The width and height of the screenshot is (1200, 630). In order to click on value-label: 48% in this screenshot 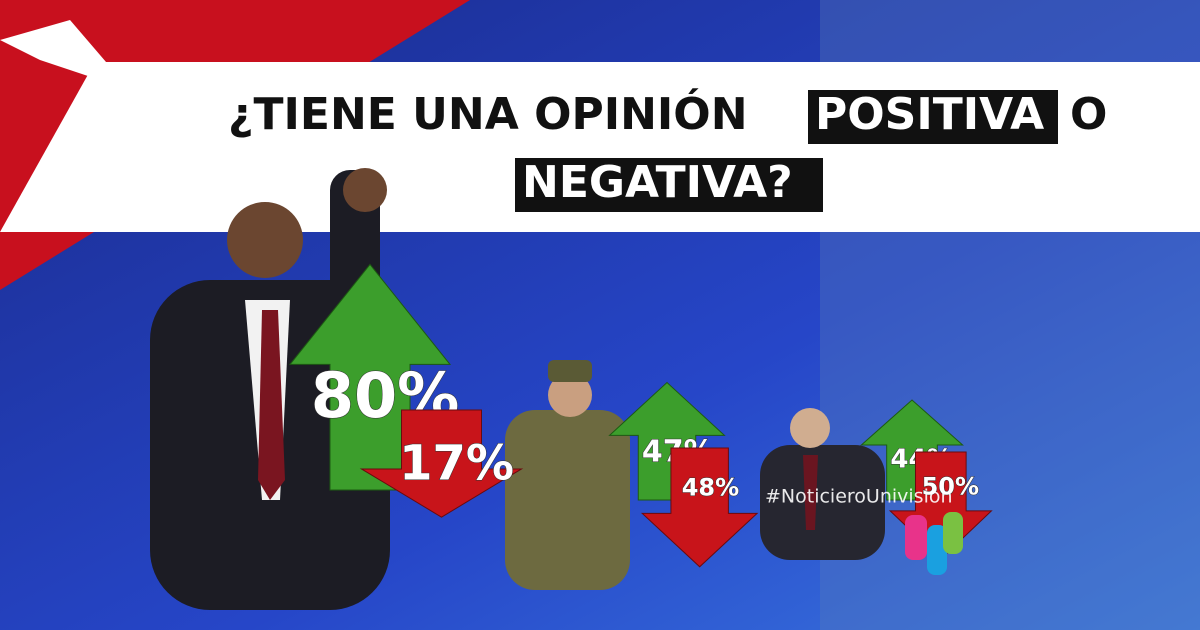, I will do `click(710, 488)`.